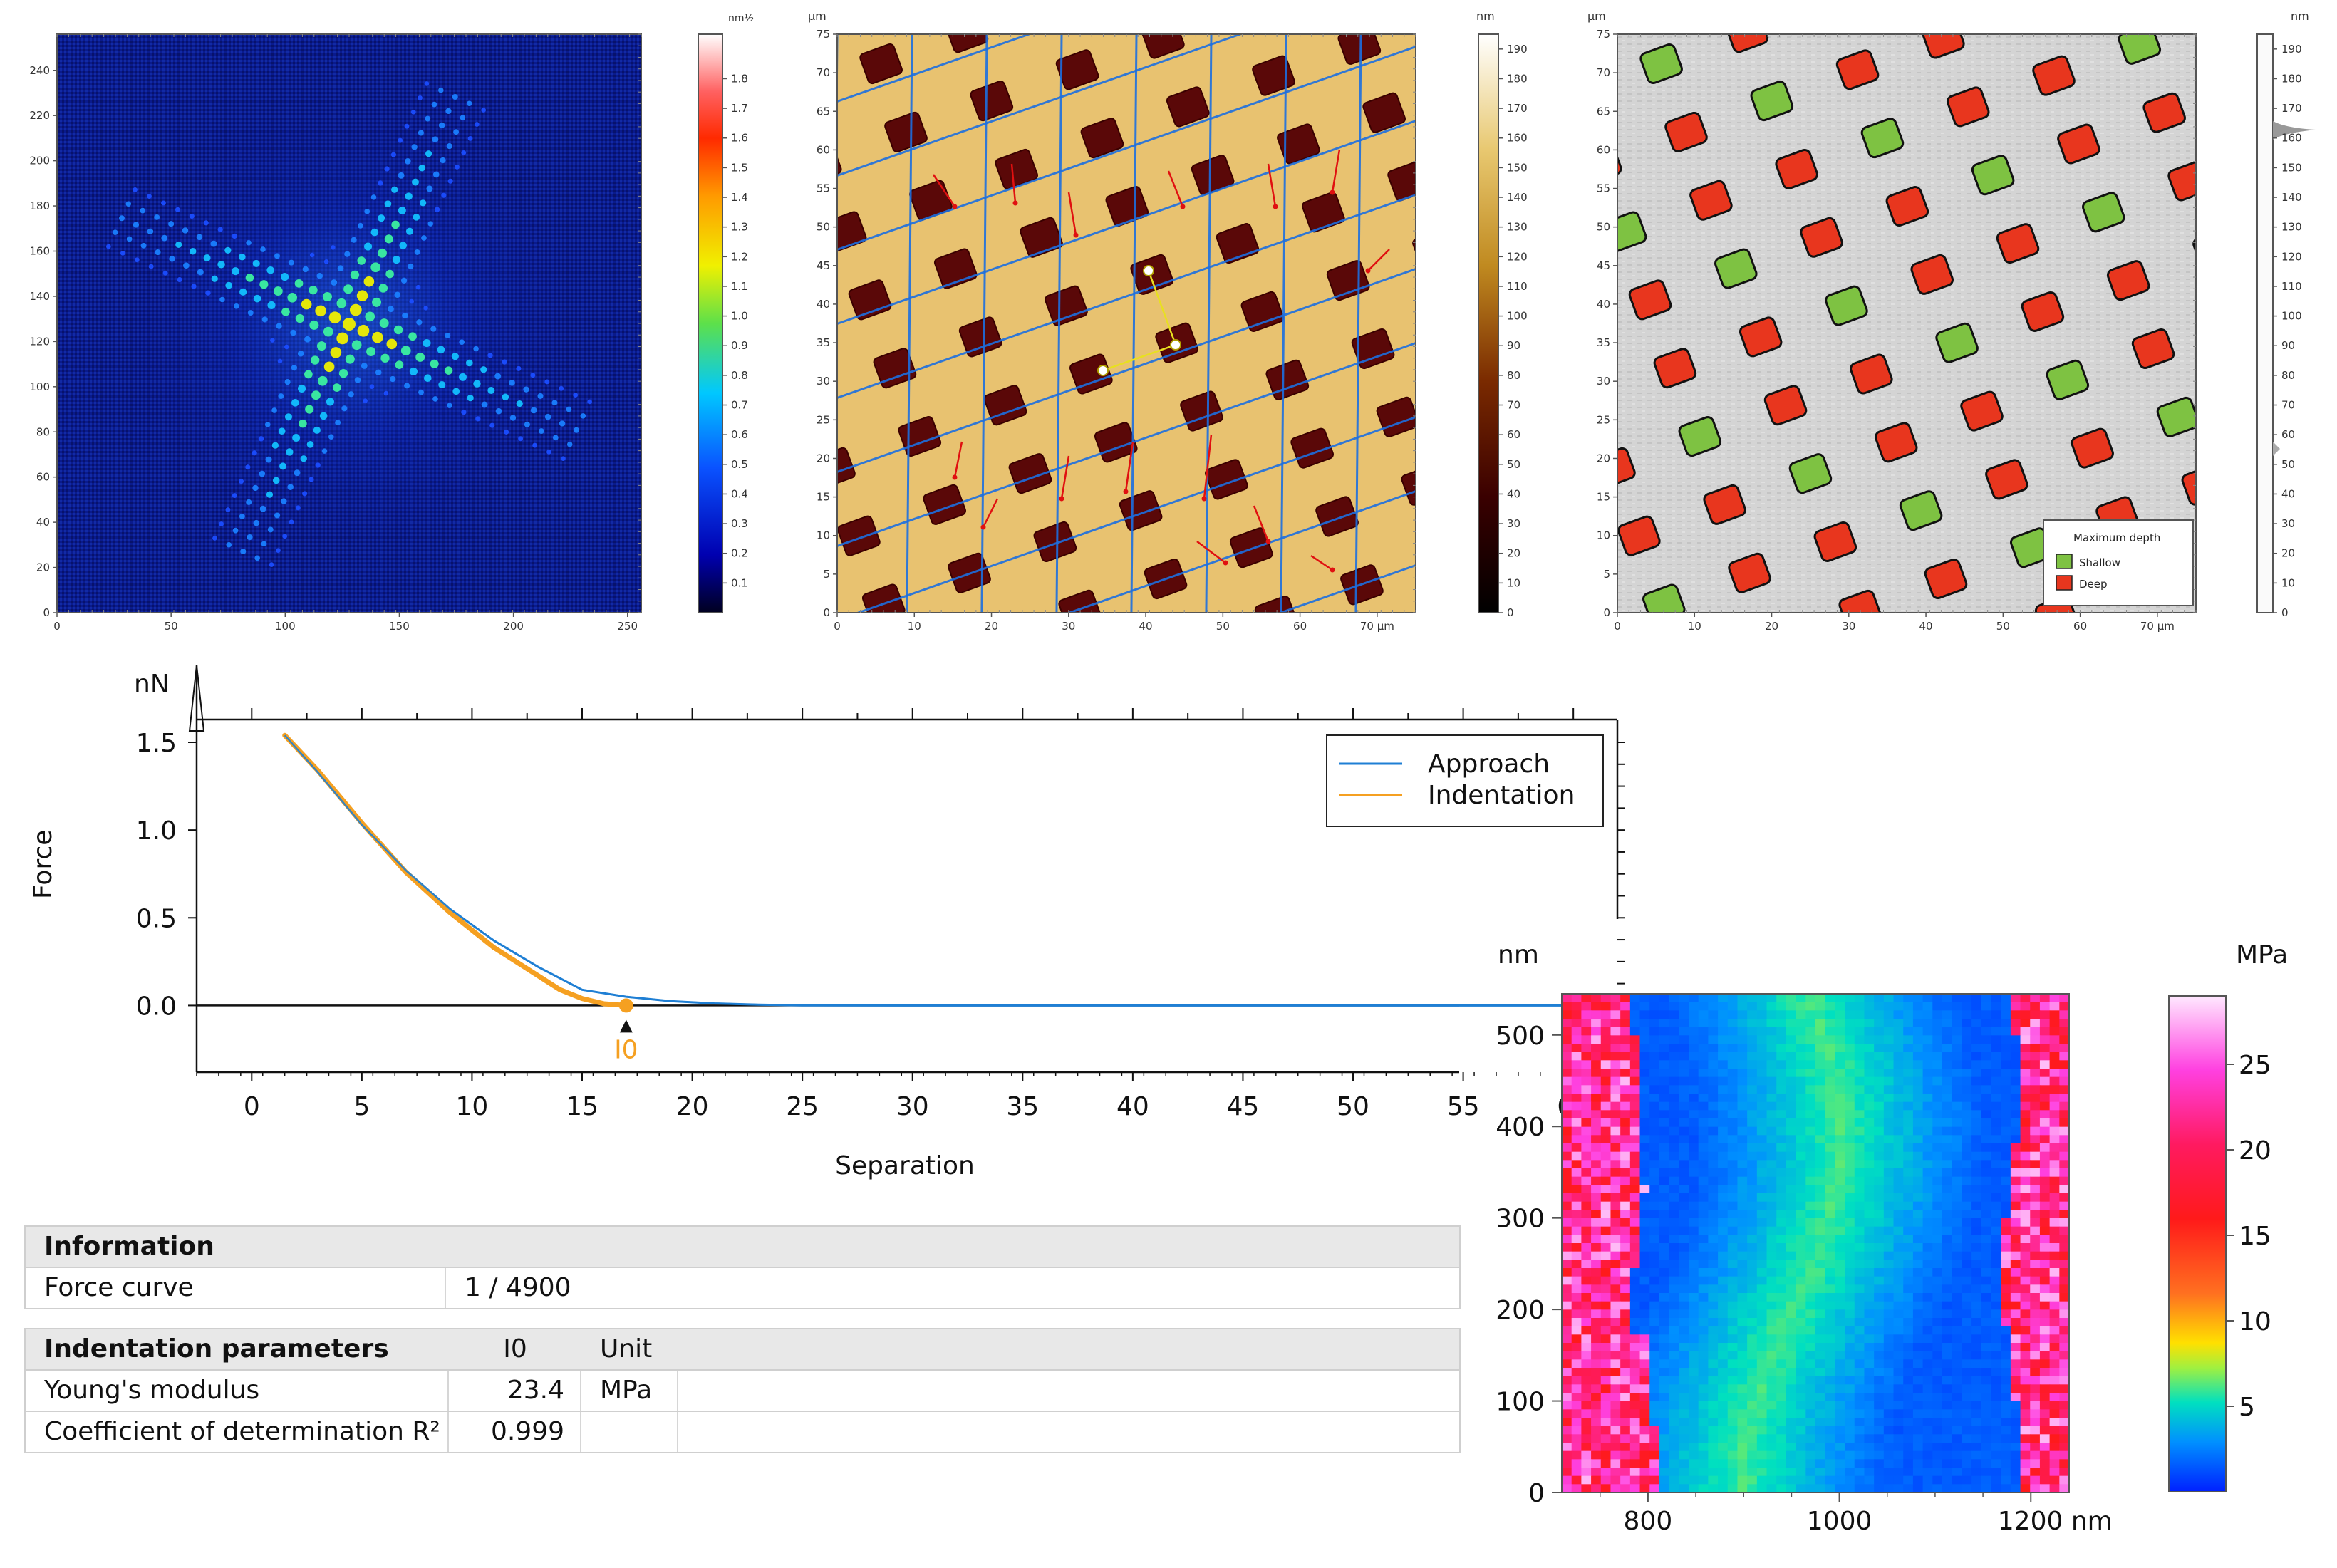  What do you see at coordinates (2291, 167) in the screenshot?
I see `grain-colorbar-tick: 150` at bounding box center [2291, 167].